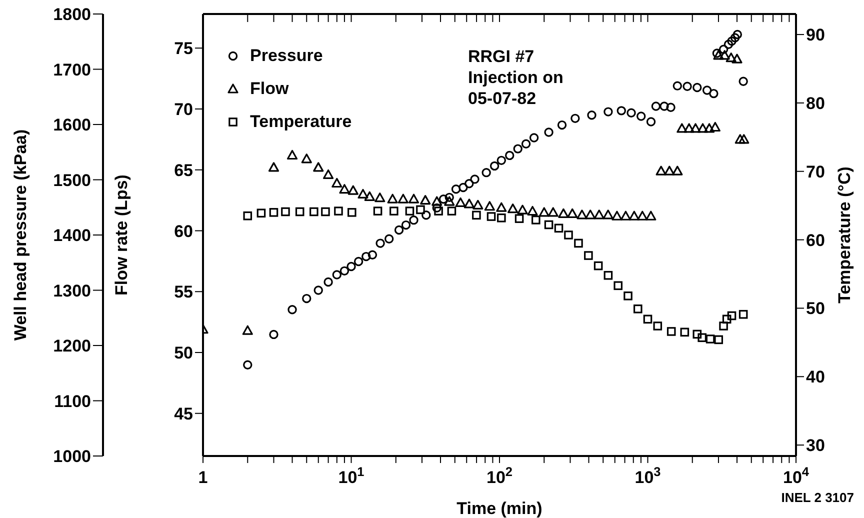 This screenshot has height=518, width=864. Describe the element at coordinates (72, 290) in the screenshot. I see `y-tick-label: 1300` at that location.